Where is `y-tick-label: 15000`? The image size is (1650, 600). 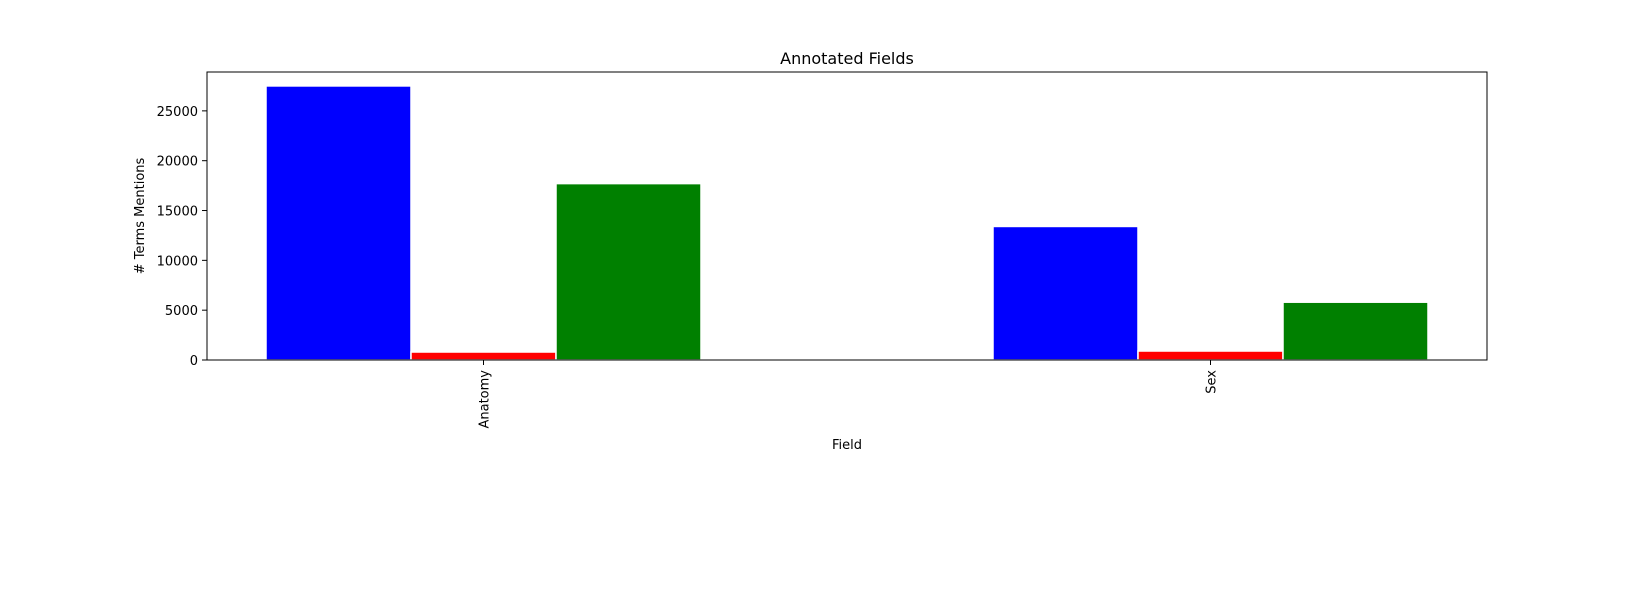
y-tick-label: 15000 is located at coordinates (177, 212).